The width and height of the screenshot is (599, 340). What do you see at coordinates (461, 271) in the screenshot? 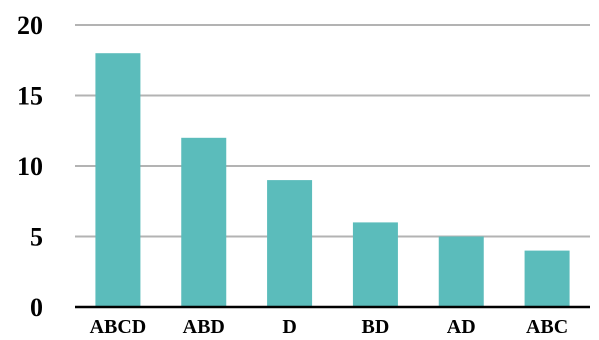
I see `bar-ad` at bounding box center [461, 271].